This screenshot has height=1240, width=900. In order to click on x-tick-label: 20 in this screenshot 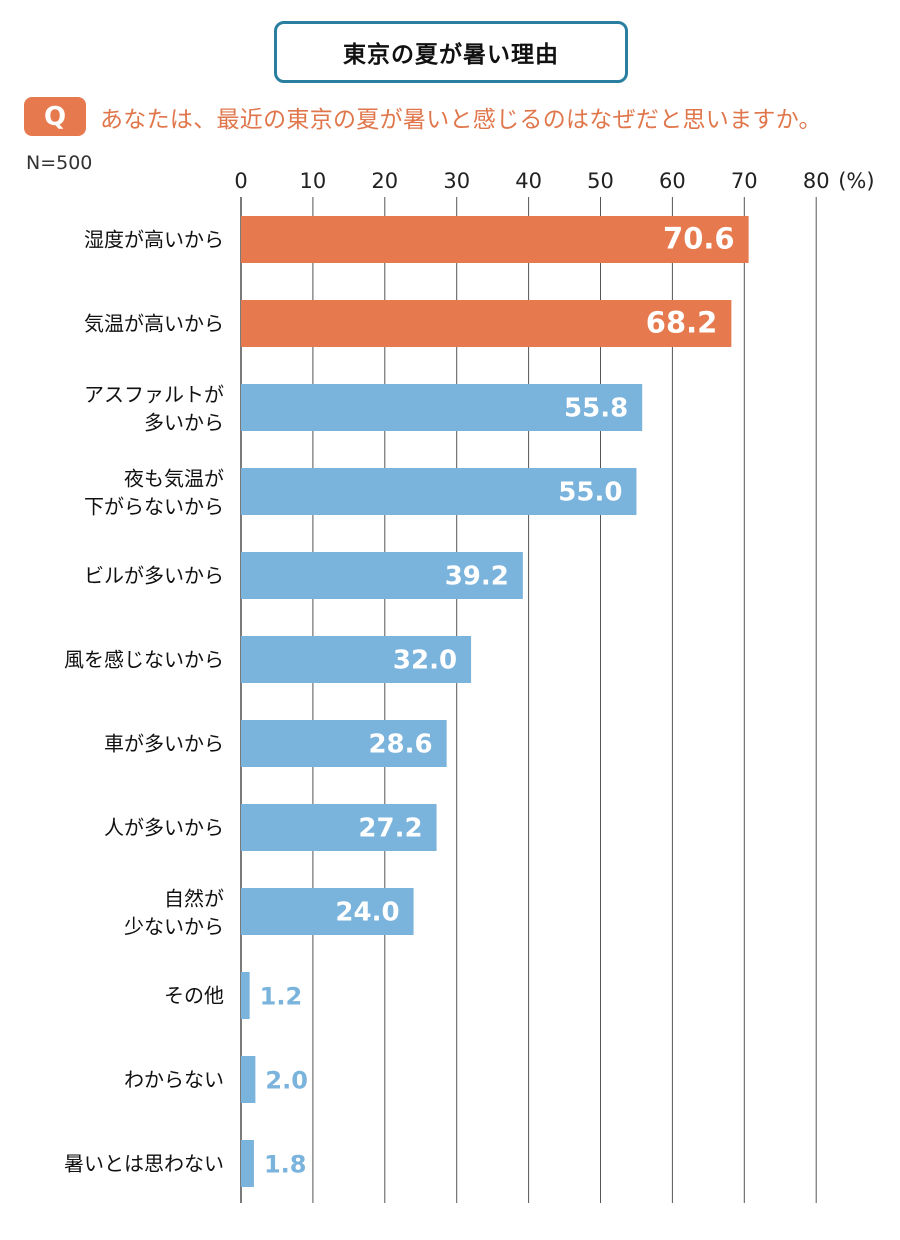, I will do `click(384, 181)`.